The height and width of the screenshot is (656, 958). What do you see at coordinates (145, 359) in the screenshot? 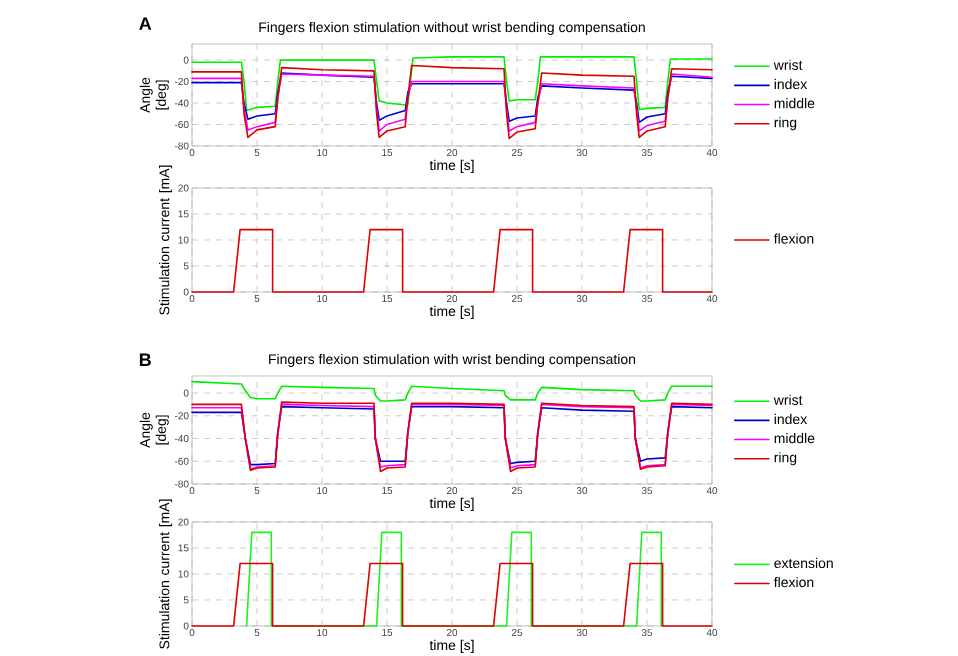
I see `text: B` at bounding box center [145, 359].